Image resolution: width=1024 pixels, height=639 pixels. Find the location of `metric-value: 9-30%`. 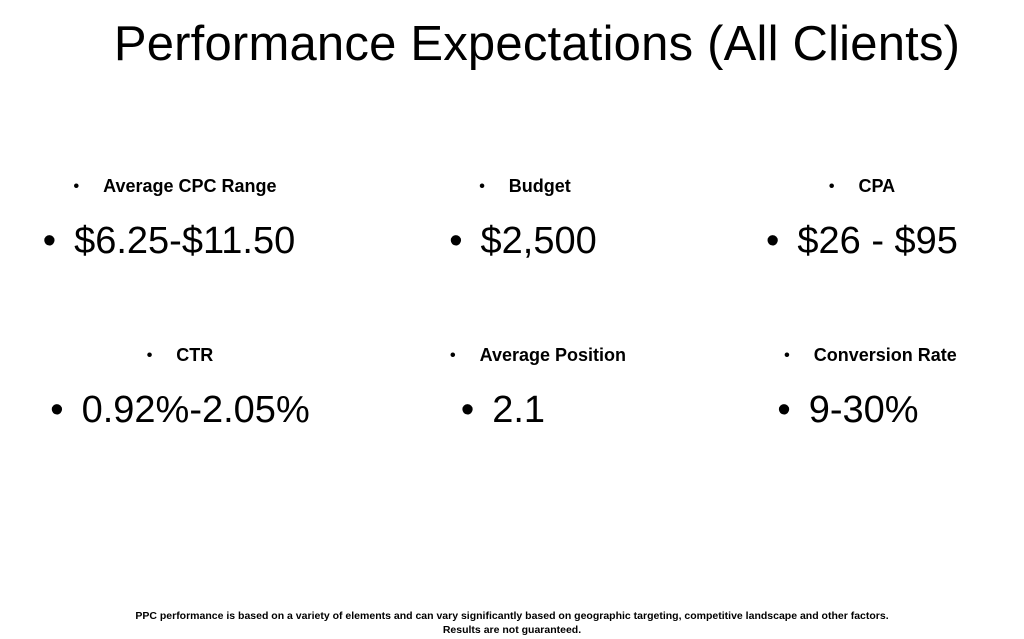

metric-value: 9-30% is located at coordinates (863, 410).